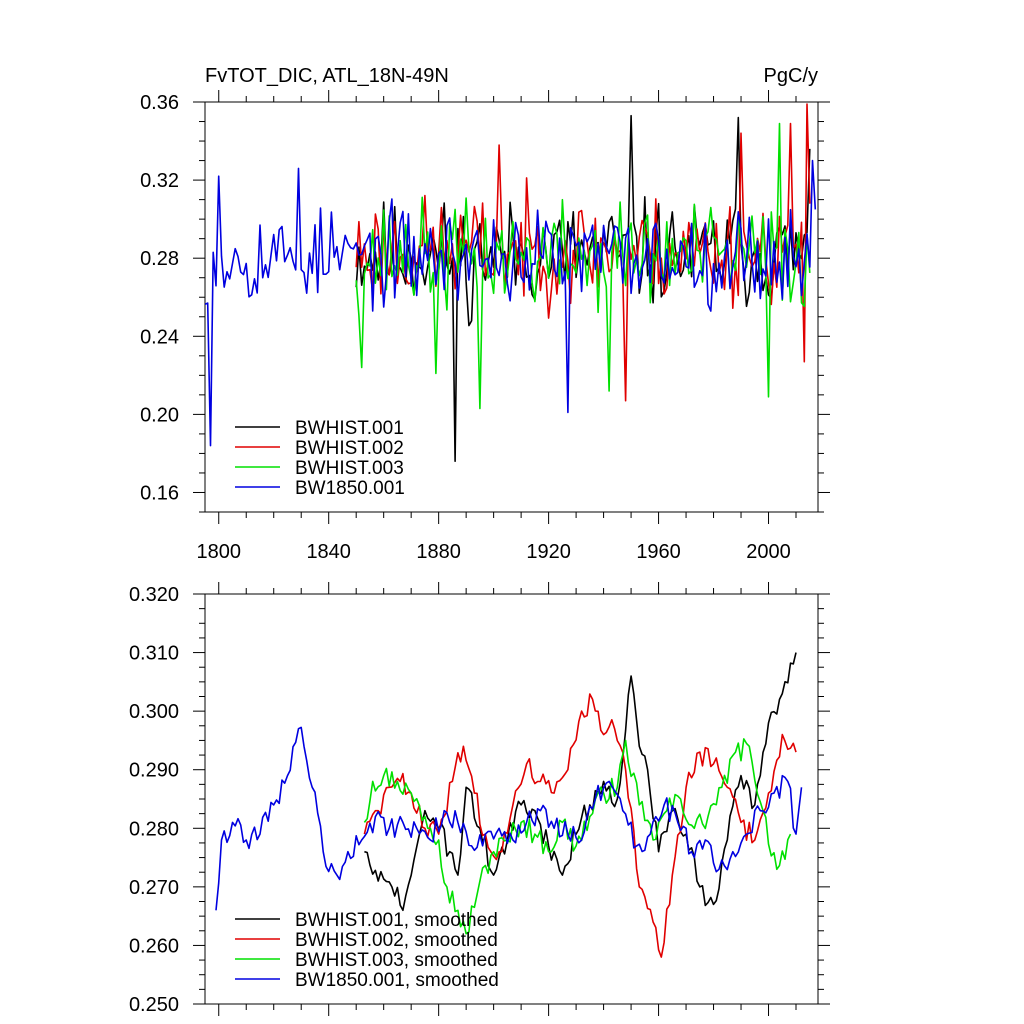 The image size is (1024, 1024). I want to click on legend-label: BWHIST.002, smoothed, so click(396, 940).